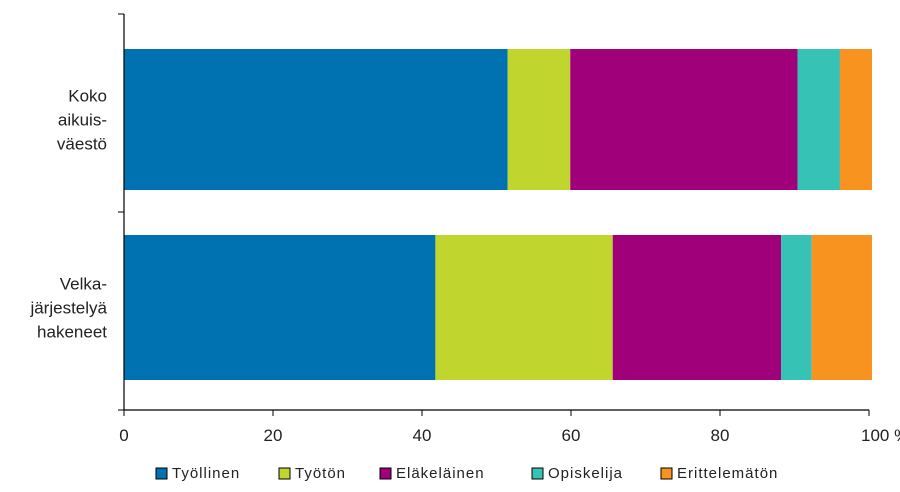 This screenshot has width=900, height=492. Describe the element at coordinates (585, 473) in the screenshot. I see `legend-label: Opiskelija` at that location.